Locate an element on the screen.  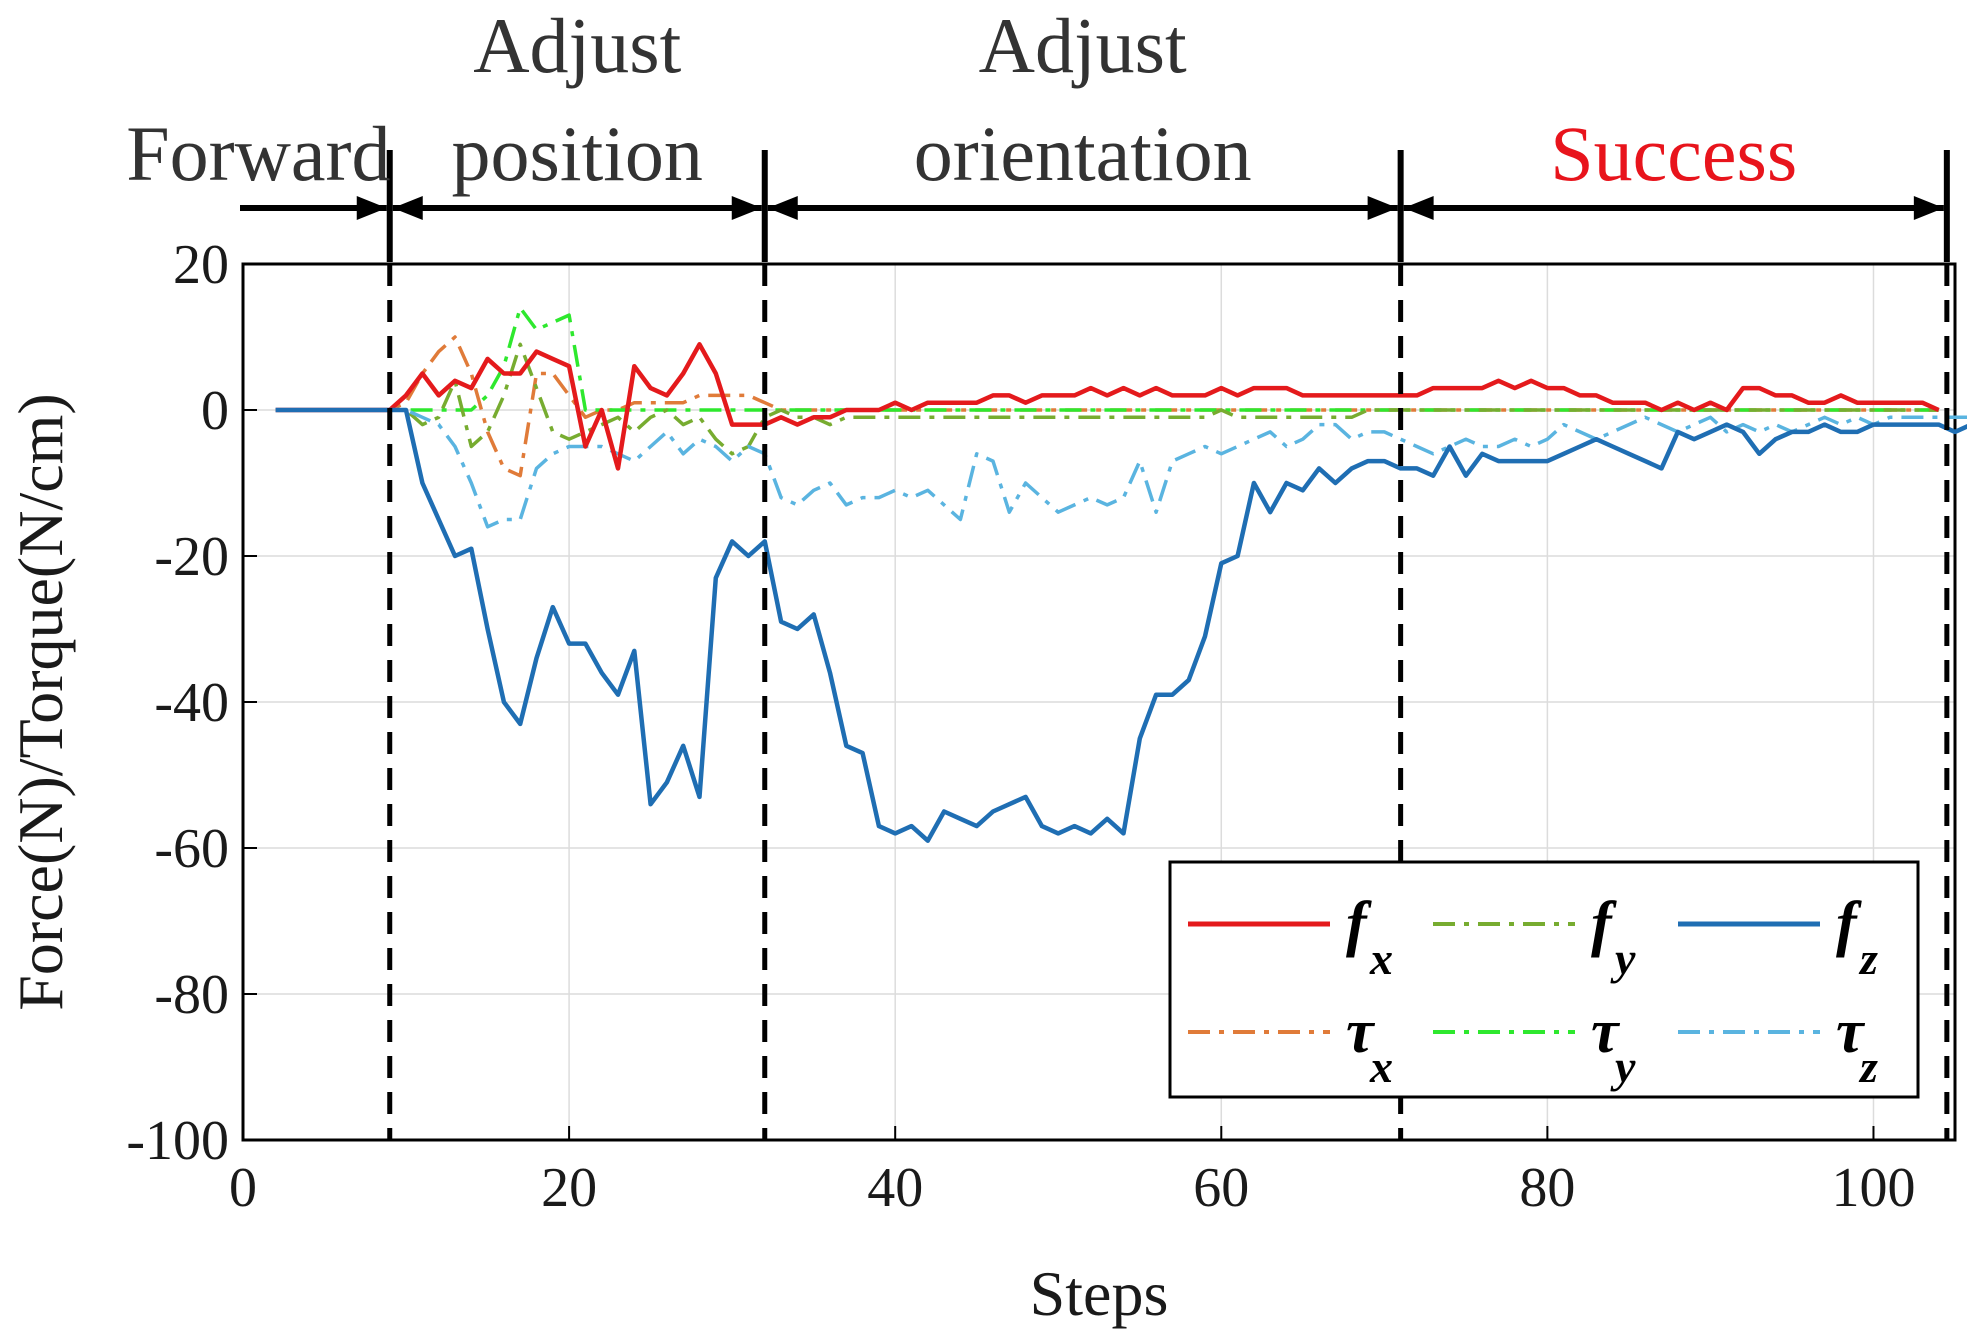
y-tick-label: -60 is located at coordinates (191, 849).